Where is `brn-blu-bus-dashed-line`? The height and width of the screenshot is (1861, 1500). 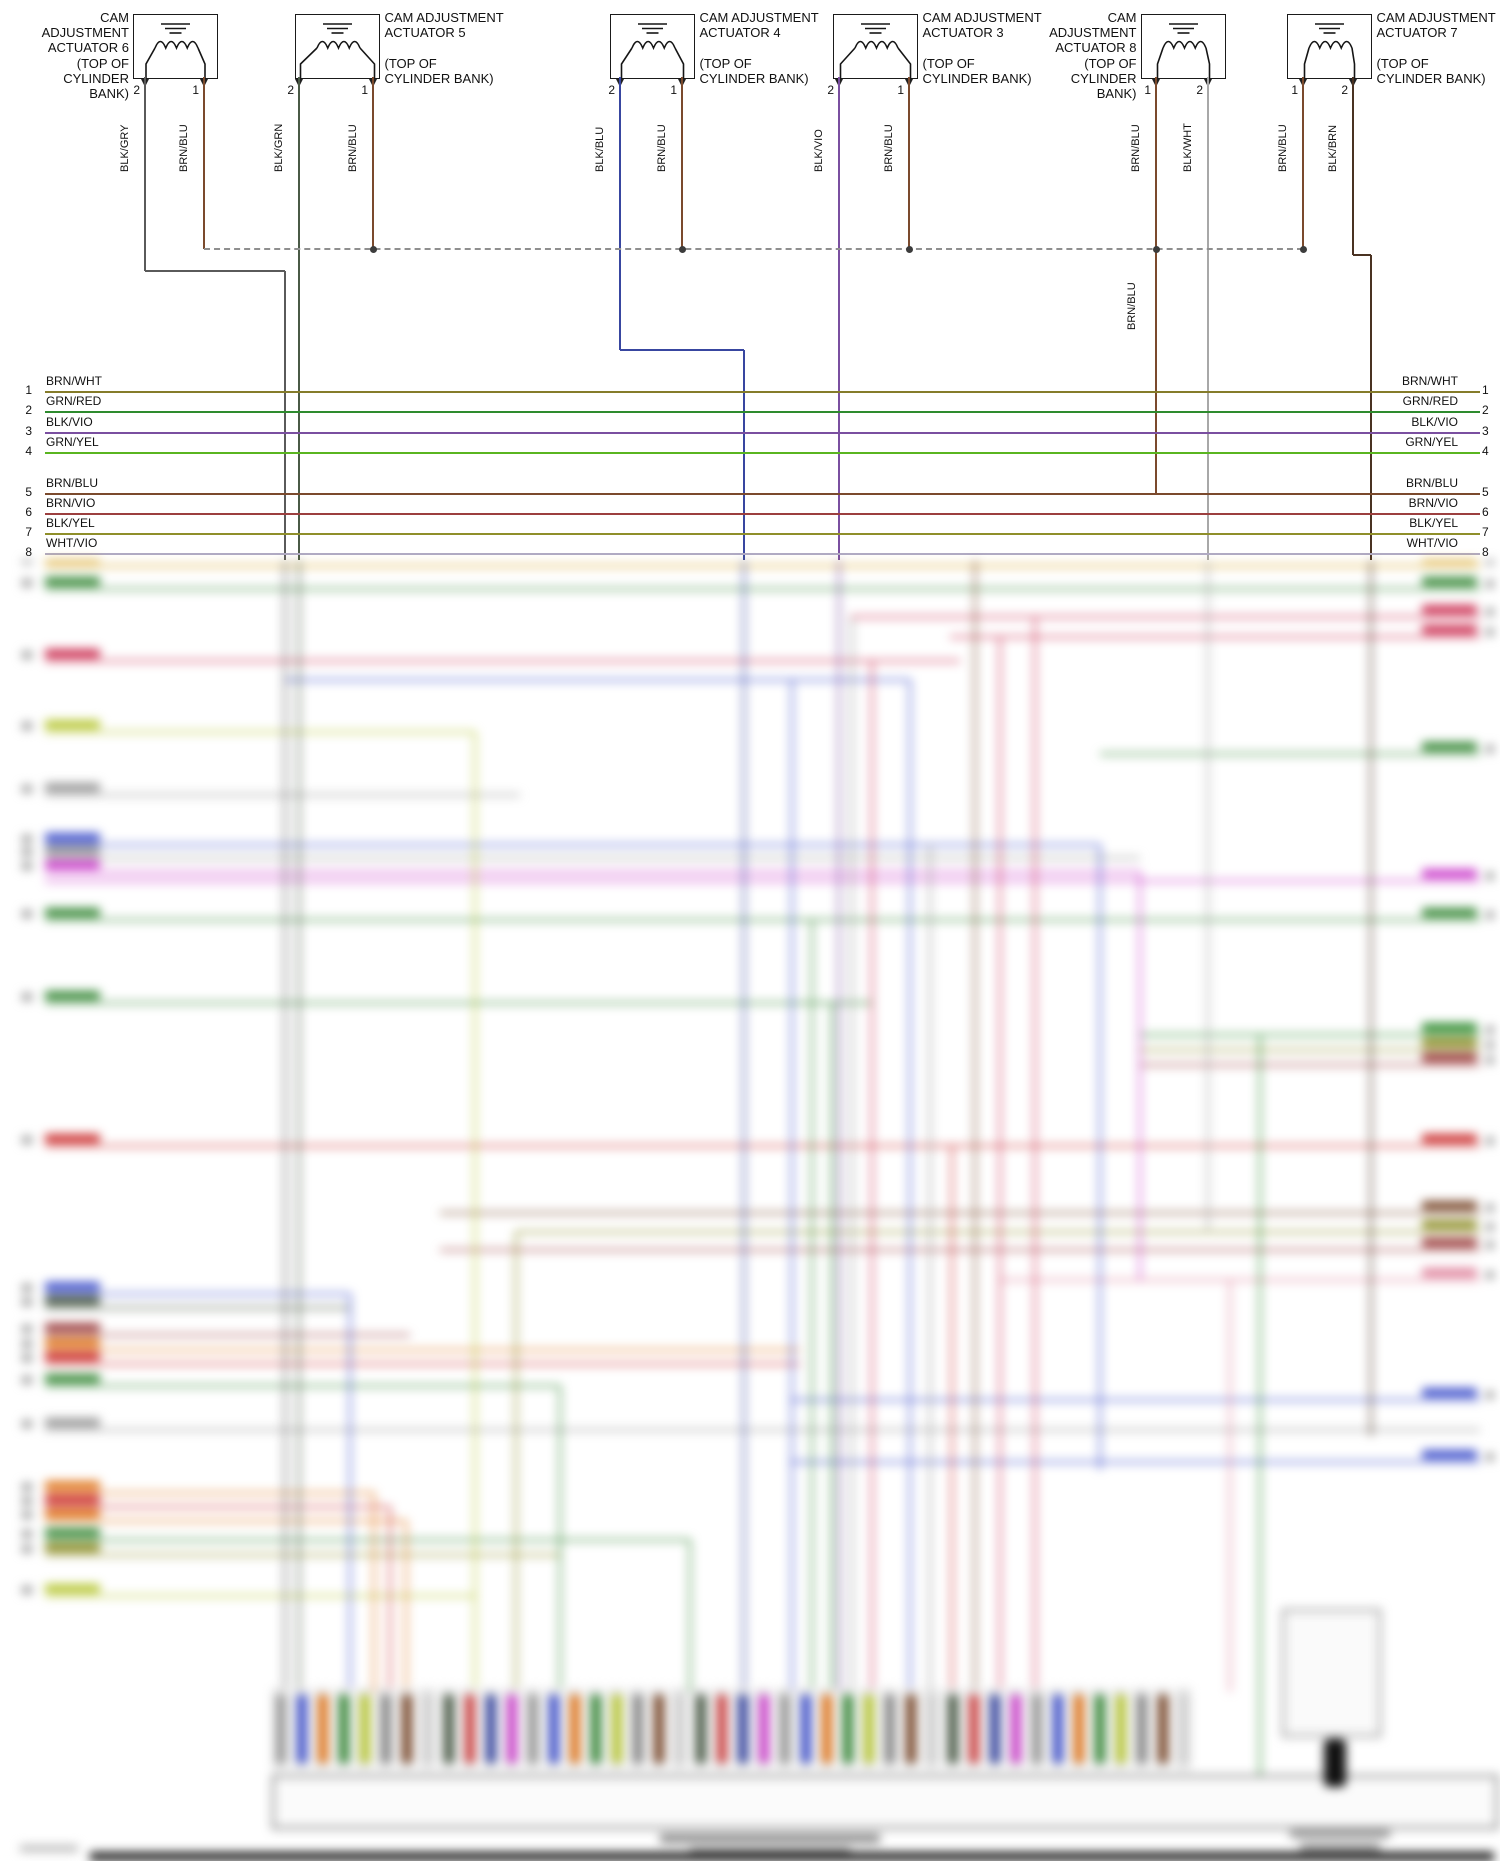 brn-blu-bus-dashed-line is located at coordinates (753, 249).